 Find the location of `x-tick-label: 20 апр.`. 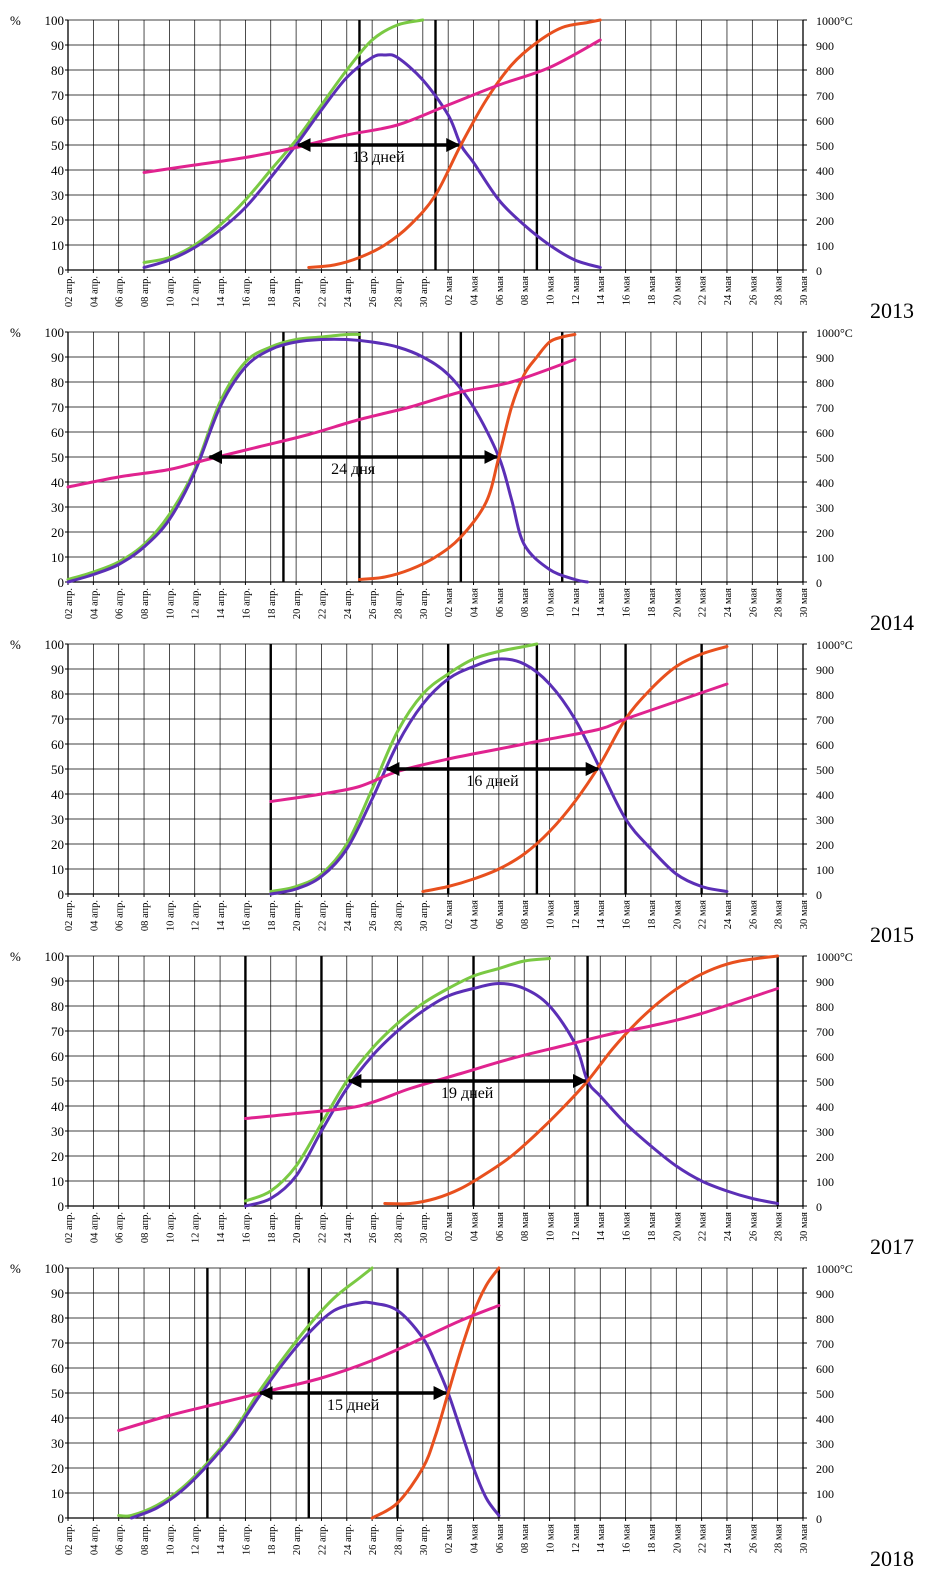

x-tick-label: 20 апр. is located at coordinates (297, 291).